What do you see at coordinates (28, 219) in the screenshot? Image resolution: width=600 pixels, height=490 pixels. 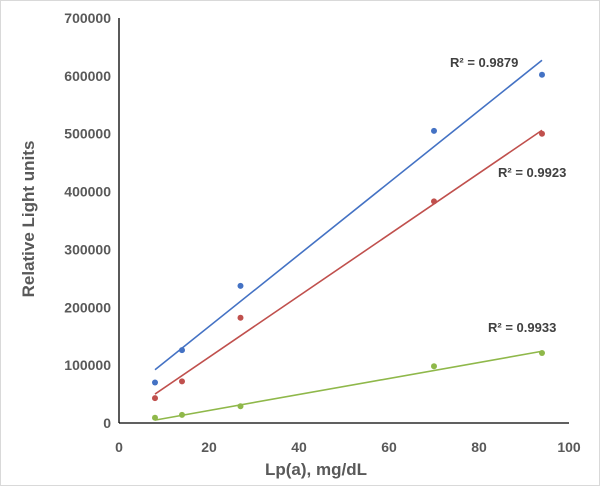 I see `y-axis-title: Relative Light units` at bounding box center [28, 219].